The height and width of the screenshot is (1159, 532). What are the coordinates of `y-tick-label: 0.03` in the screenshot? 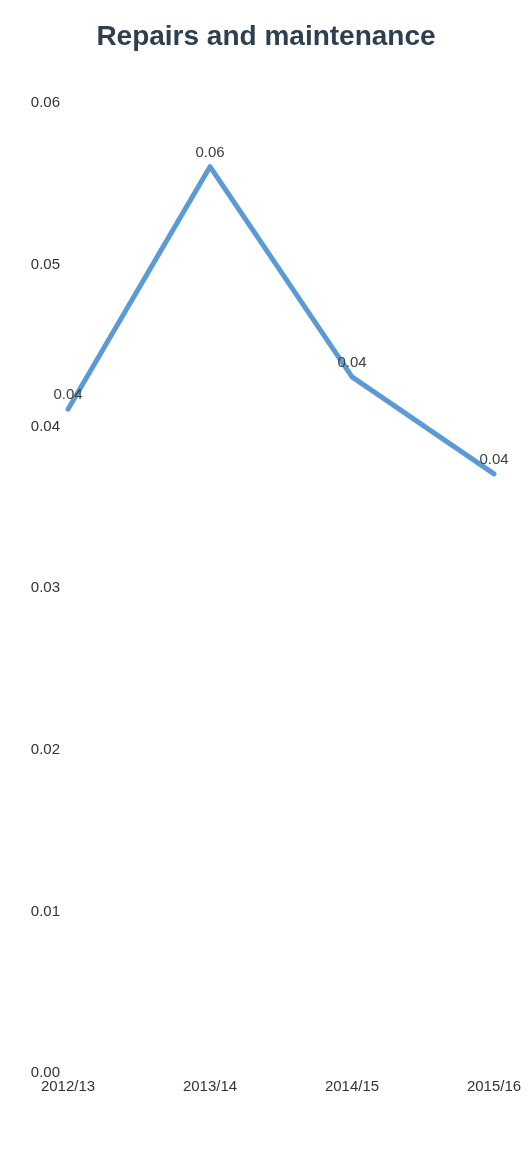 It's located at (45, 587).